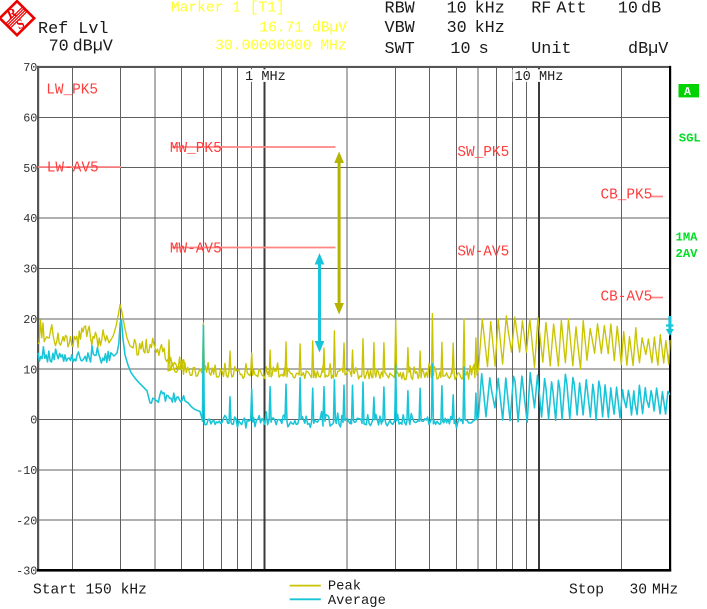 This screenshot has width=707, height=609. Describe the element at coordinates (303, 28) in the screenshot. I see `svg-text: 16.71 dBµV` at that location.